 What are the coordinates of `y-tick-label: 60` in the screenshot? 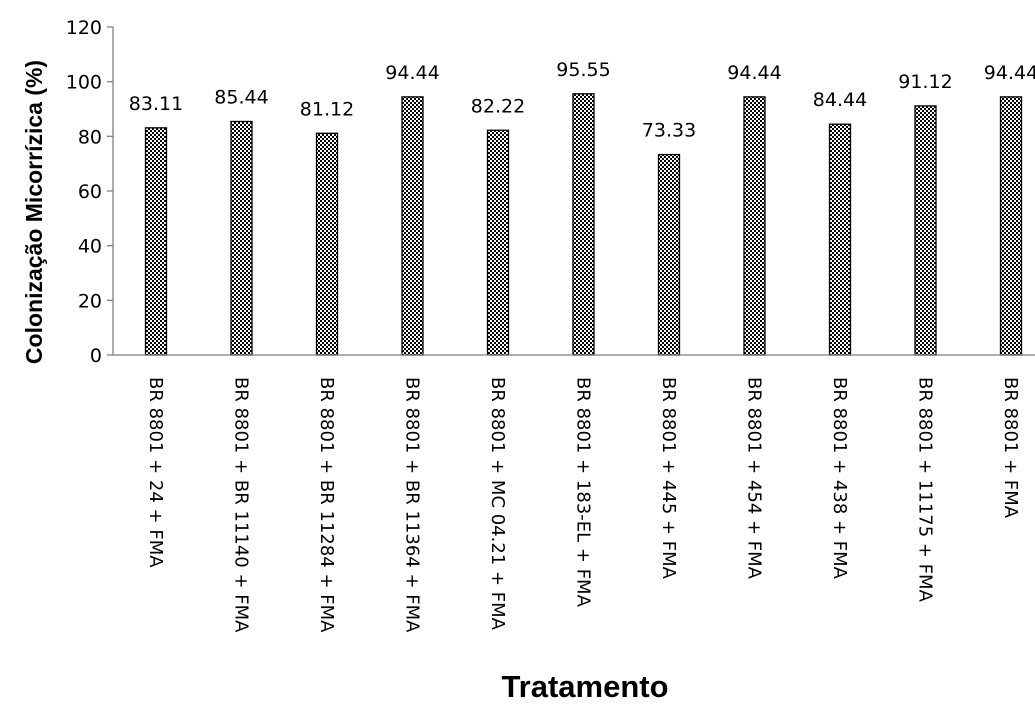 It's located at (90, 192).